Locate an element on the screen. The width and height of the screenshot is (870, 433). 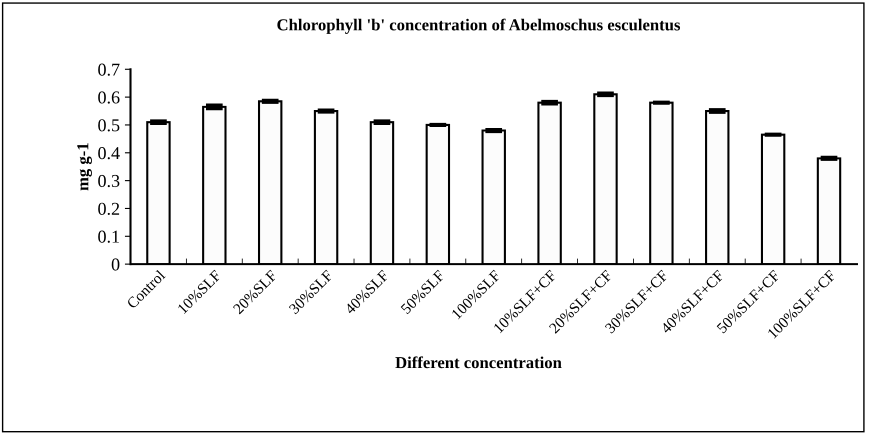
y-tick-label: 0.3 is located at coordinates (109, 181).